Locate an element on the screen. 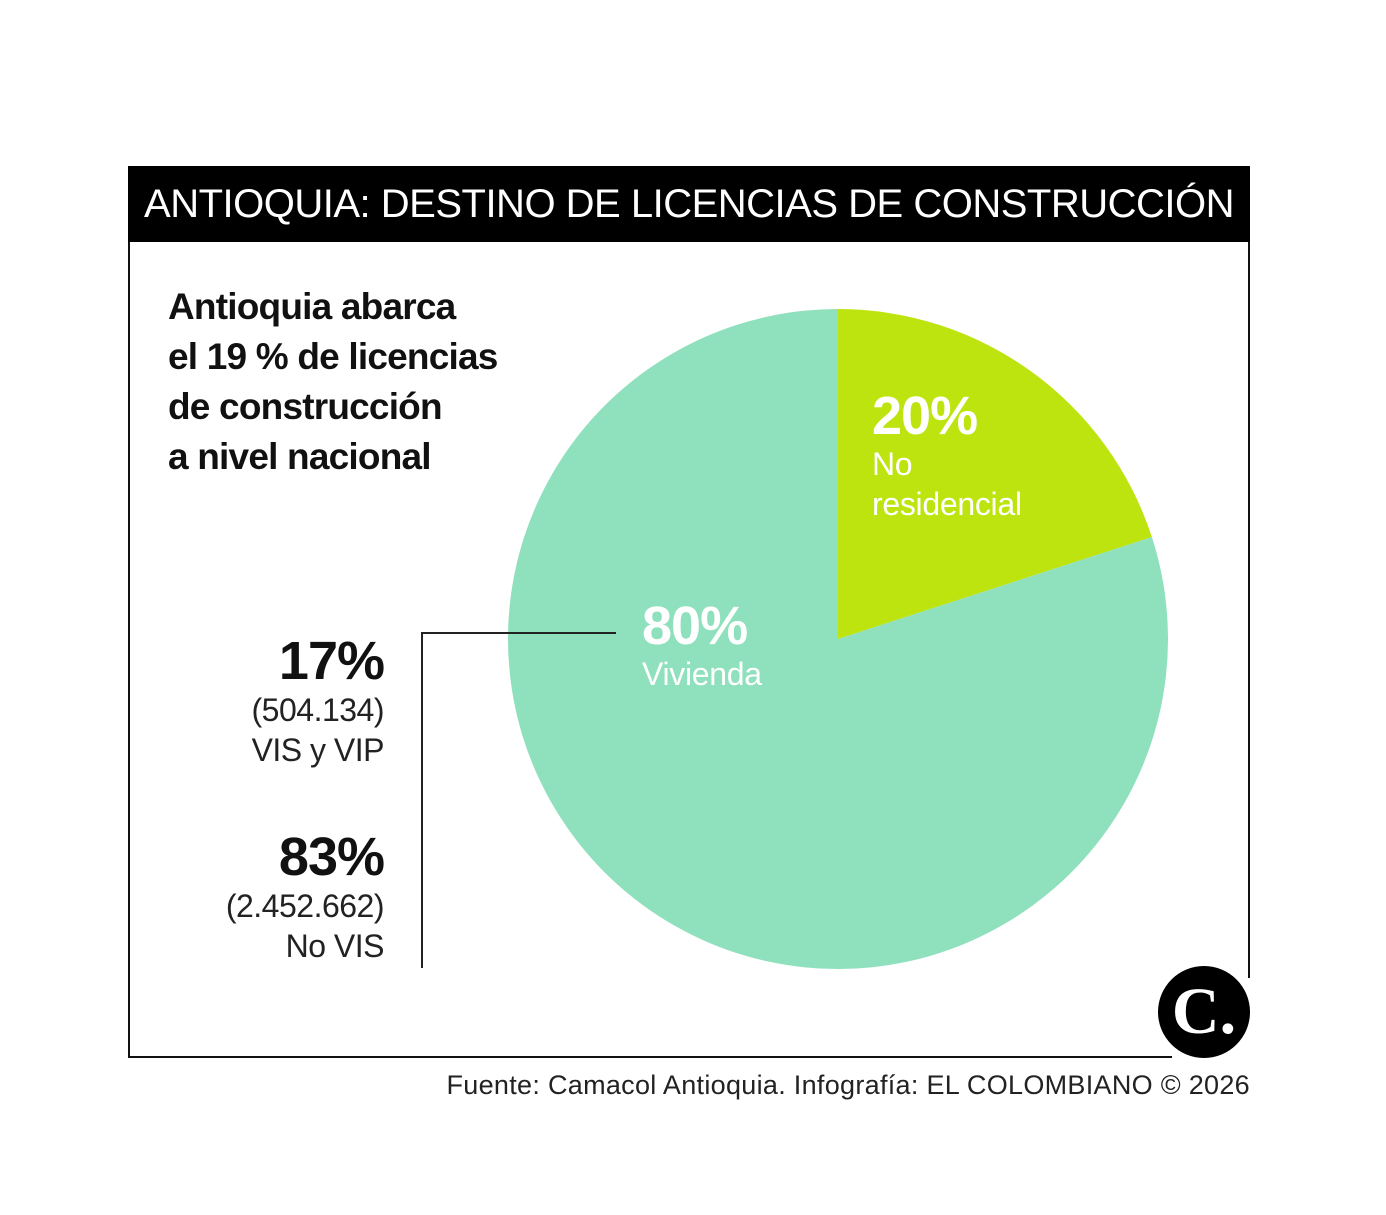  breakdown-label: No VIS is located at coordinates (335, 946).